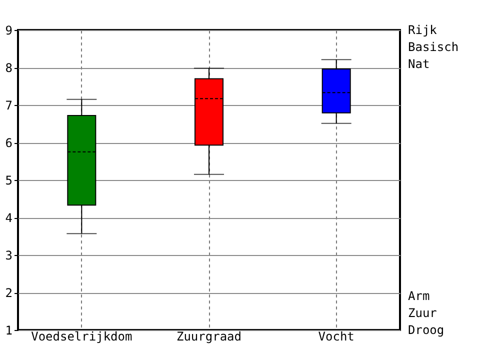 This screenshot has height=360, width=500. Describe the element at coordinates (426, 330) in the screenshot. I see `text: Droog` at that location.